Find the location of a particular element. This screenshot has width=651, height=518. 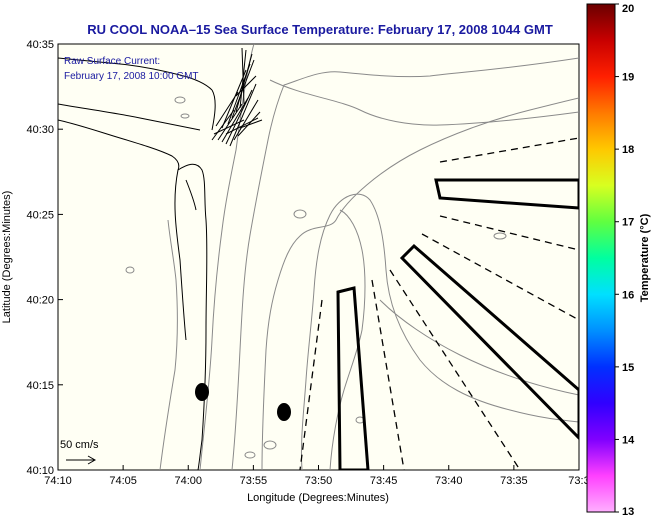

y-tick-label: 40:20 is located at coordinates (40, 301).